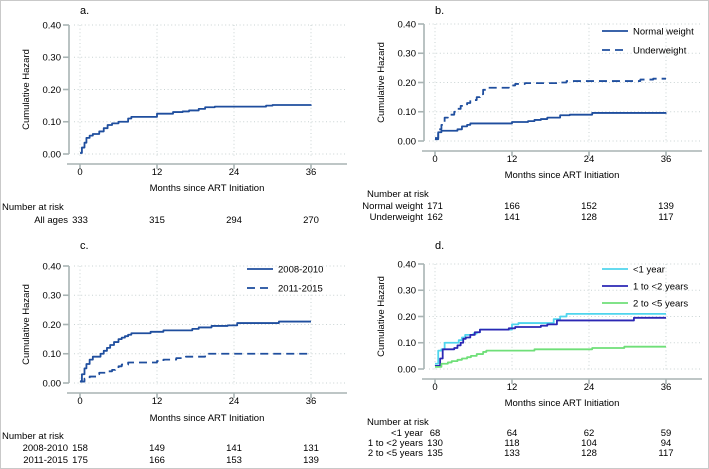 The height and width of the screenshot is (469, 709). I want to click on risk-value: 135, so click(435, 453).